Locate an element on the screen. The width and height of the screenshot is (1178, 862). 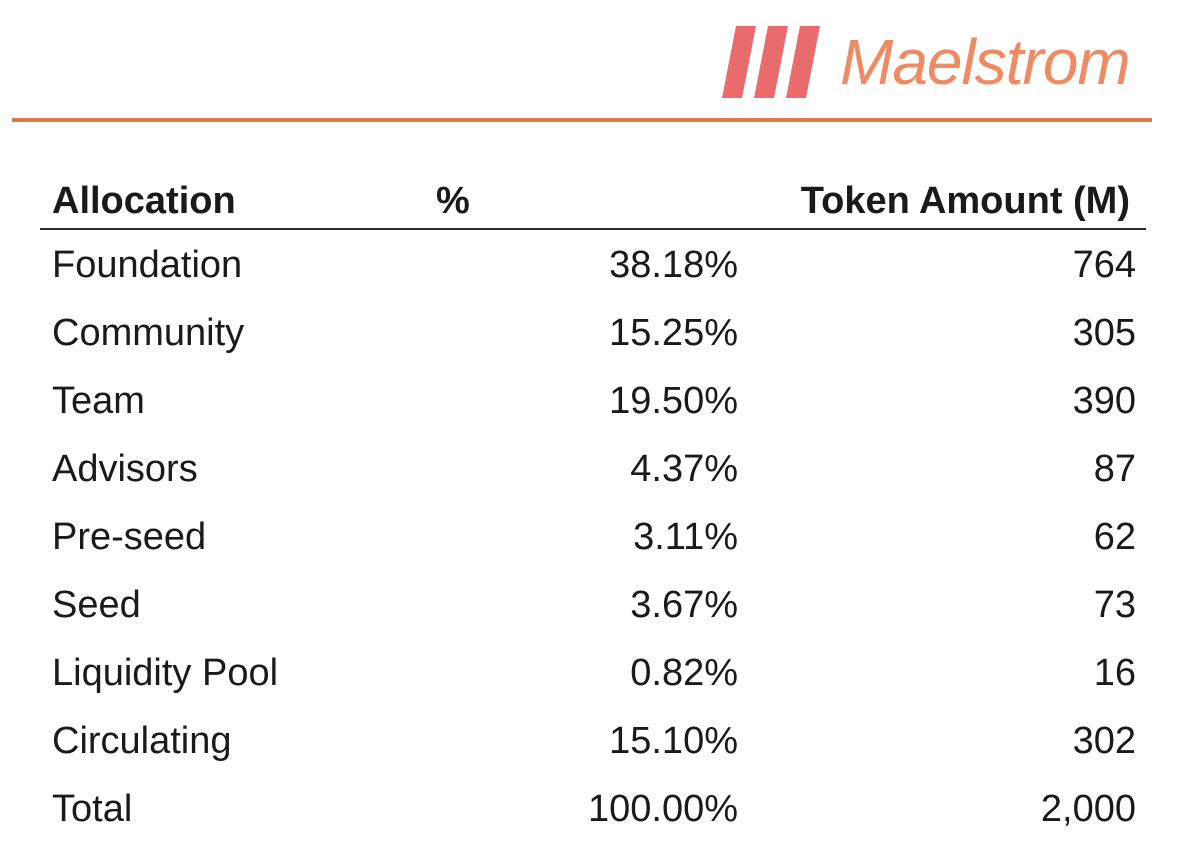
allocation-cell: Pre-seed is located at coordinates (129, 537).